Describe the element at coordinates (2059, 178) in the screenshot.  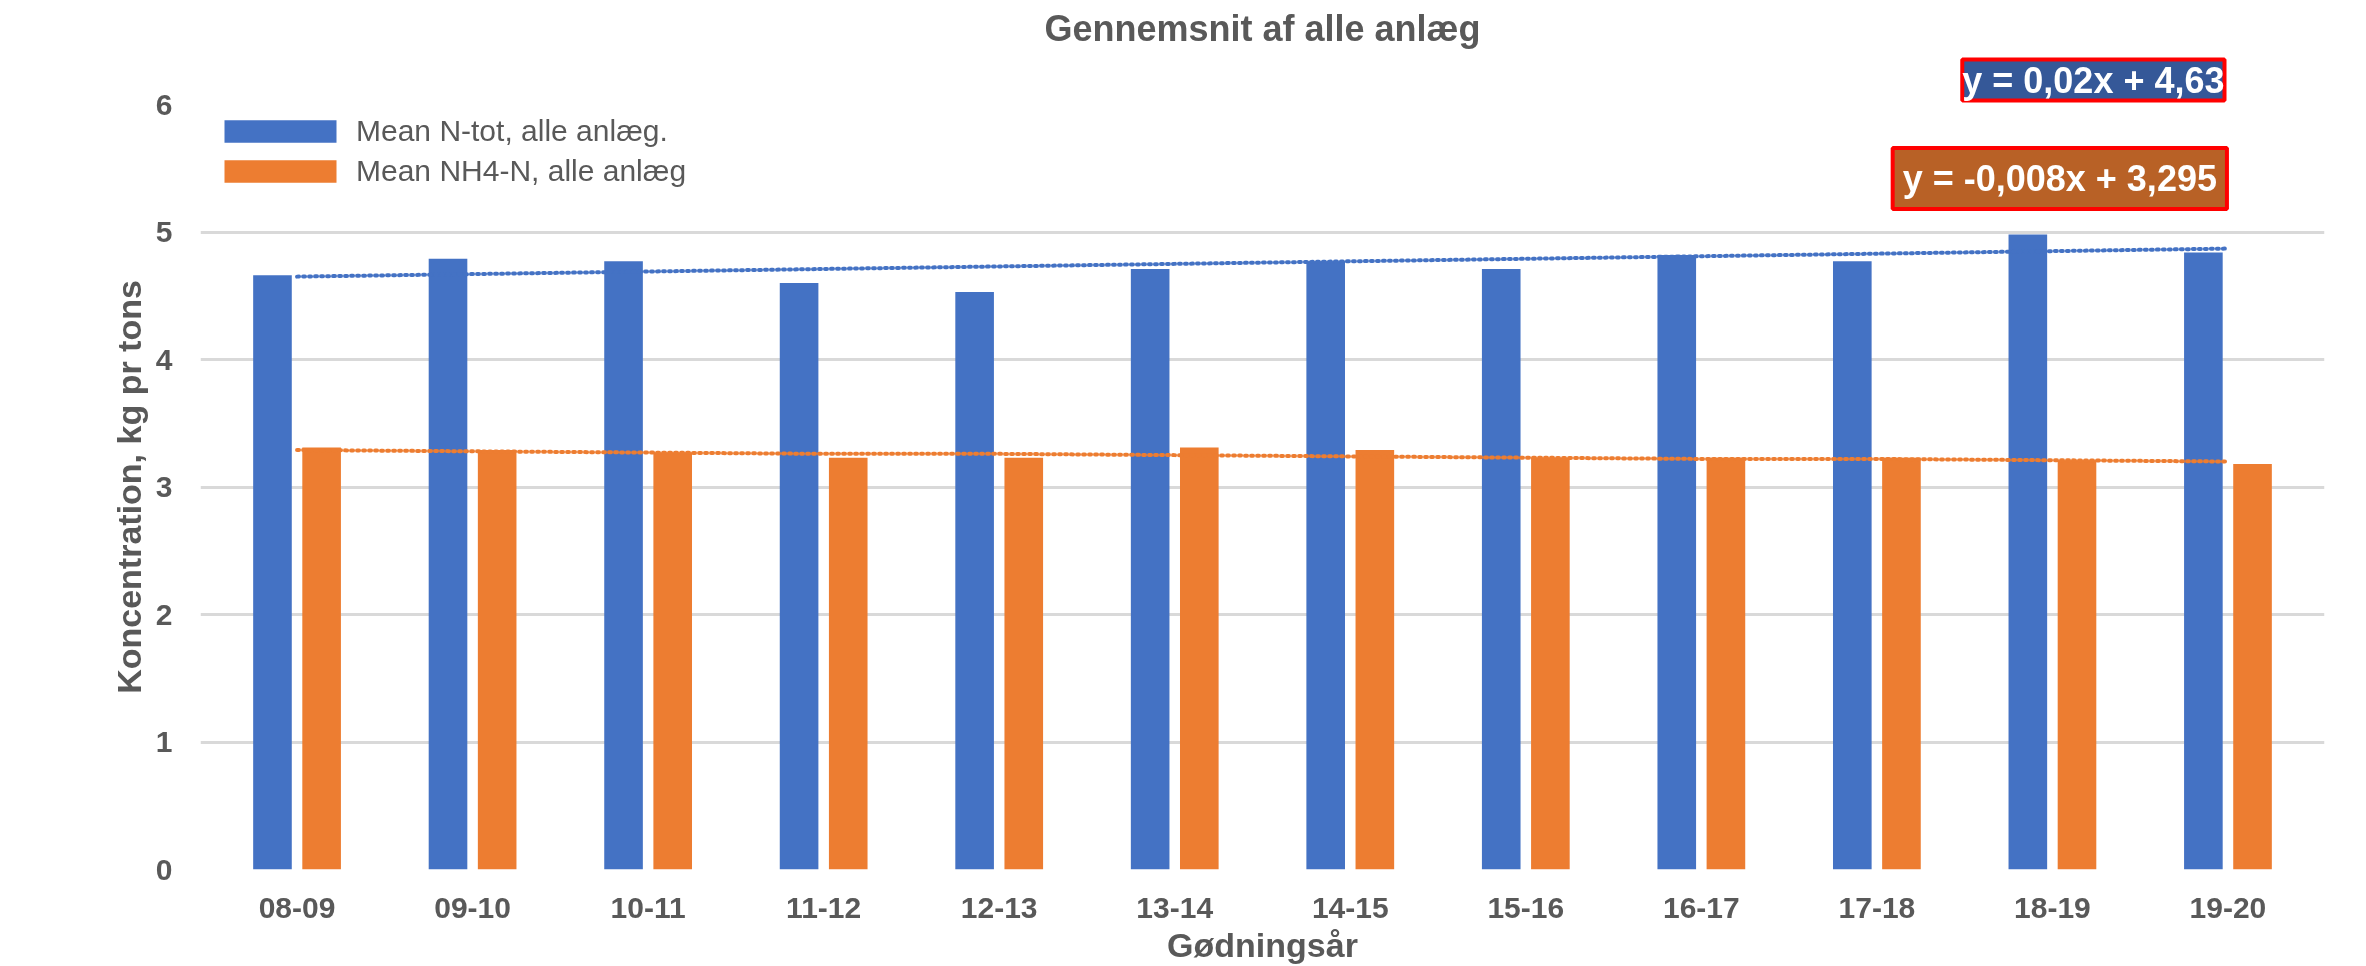
I see `annotation: y = -0,008x + 3,295` at that location.